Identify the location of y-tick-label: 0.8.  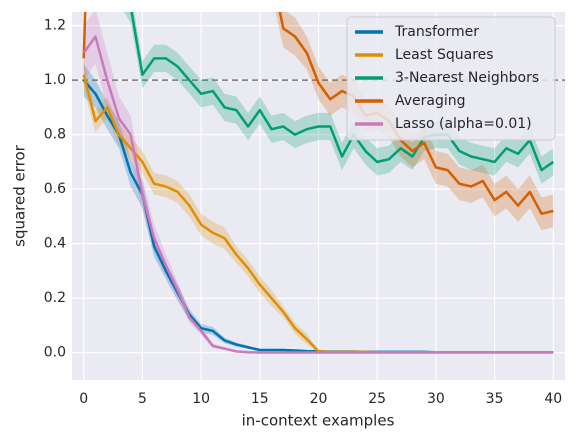
(55, 135).